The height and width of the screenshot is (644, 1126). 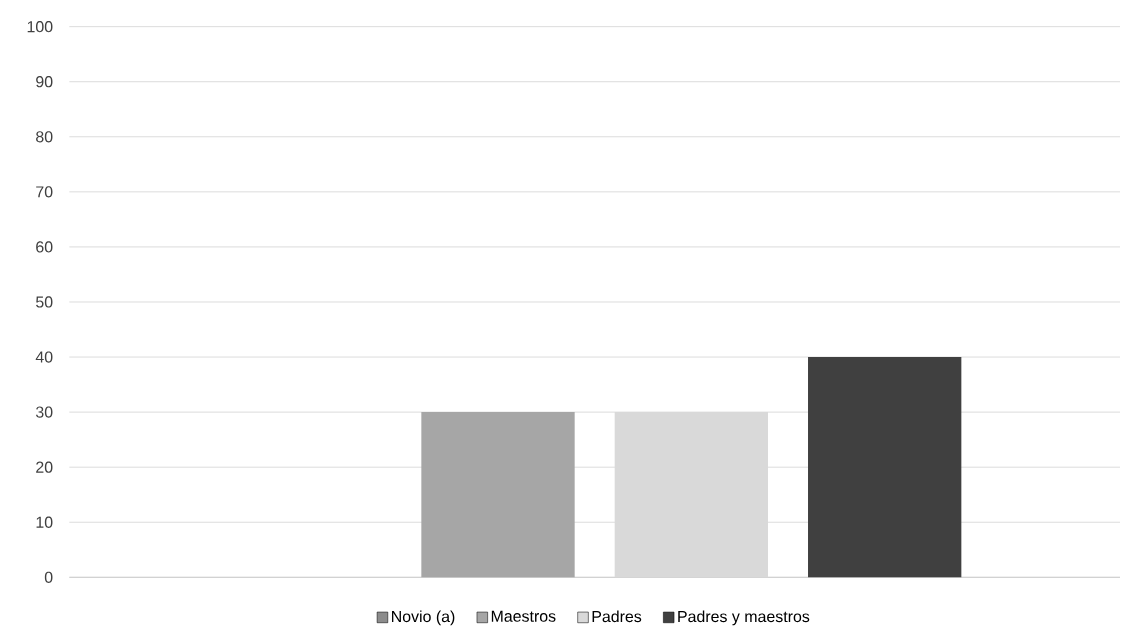 I want to click on y-tick-label: 60, so click(x=44, y=247).